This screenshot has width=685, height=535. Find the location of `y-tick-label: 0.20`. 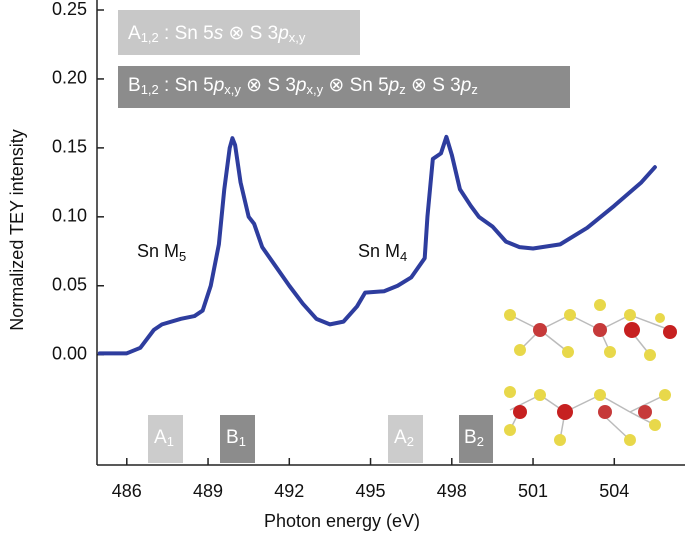

y-tick-label: 0.20 is located at coordinates (69, 78).